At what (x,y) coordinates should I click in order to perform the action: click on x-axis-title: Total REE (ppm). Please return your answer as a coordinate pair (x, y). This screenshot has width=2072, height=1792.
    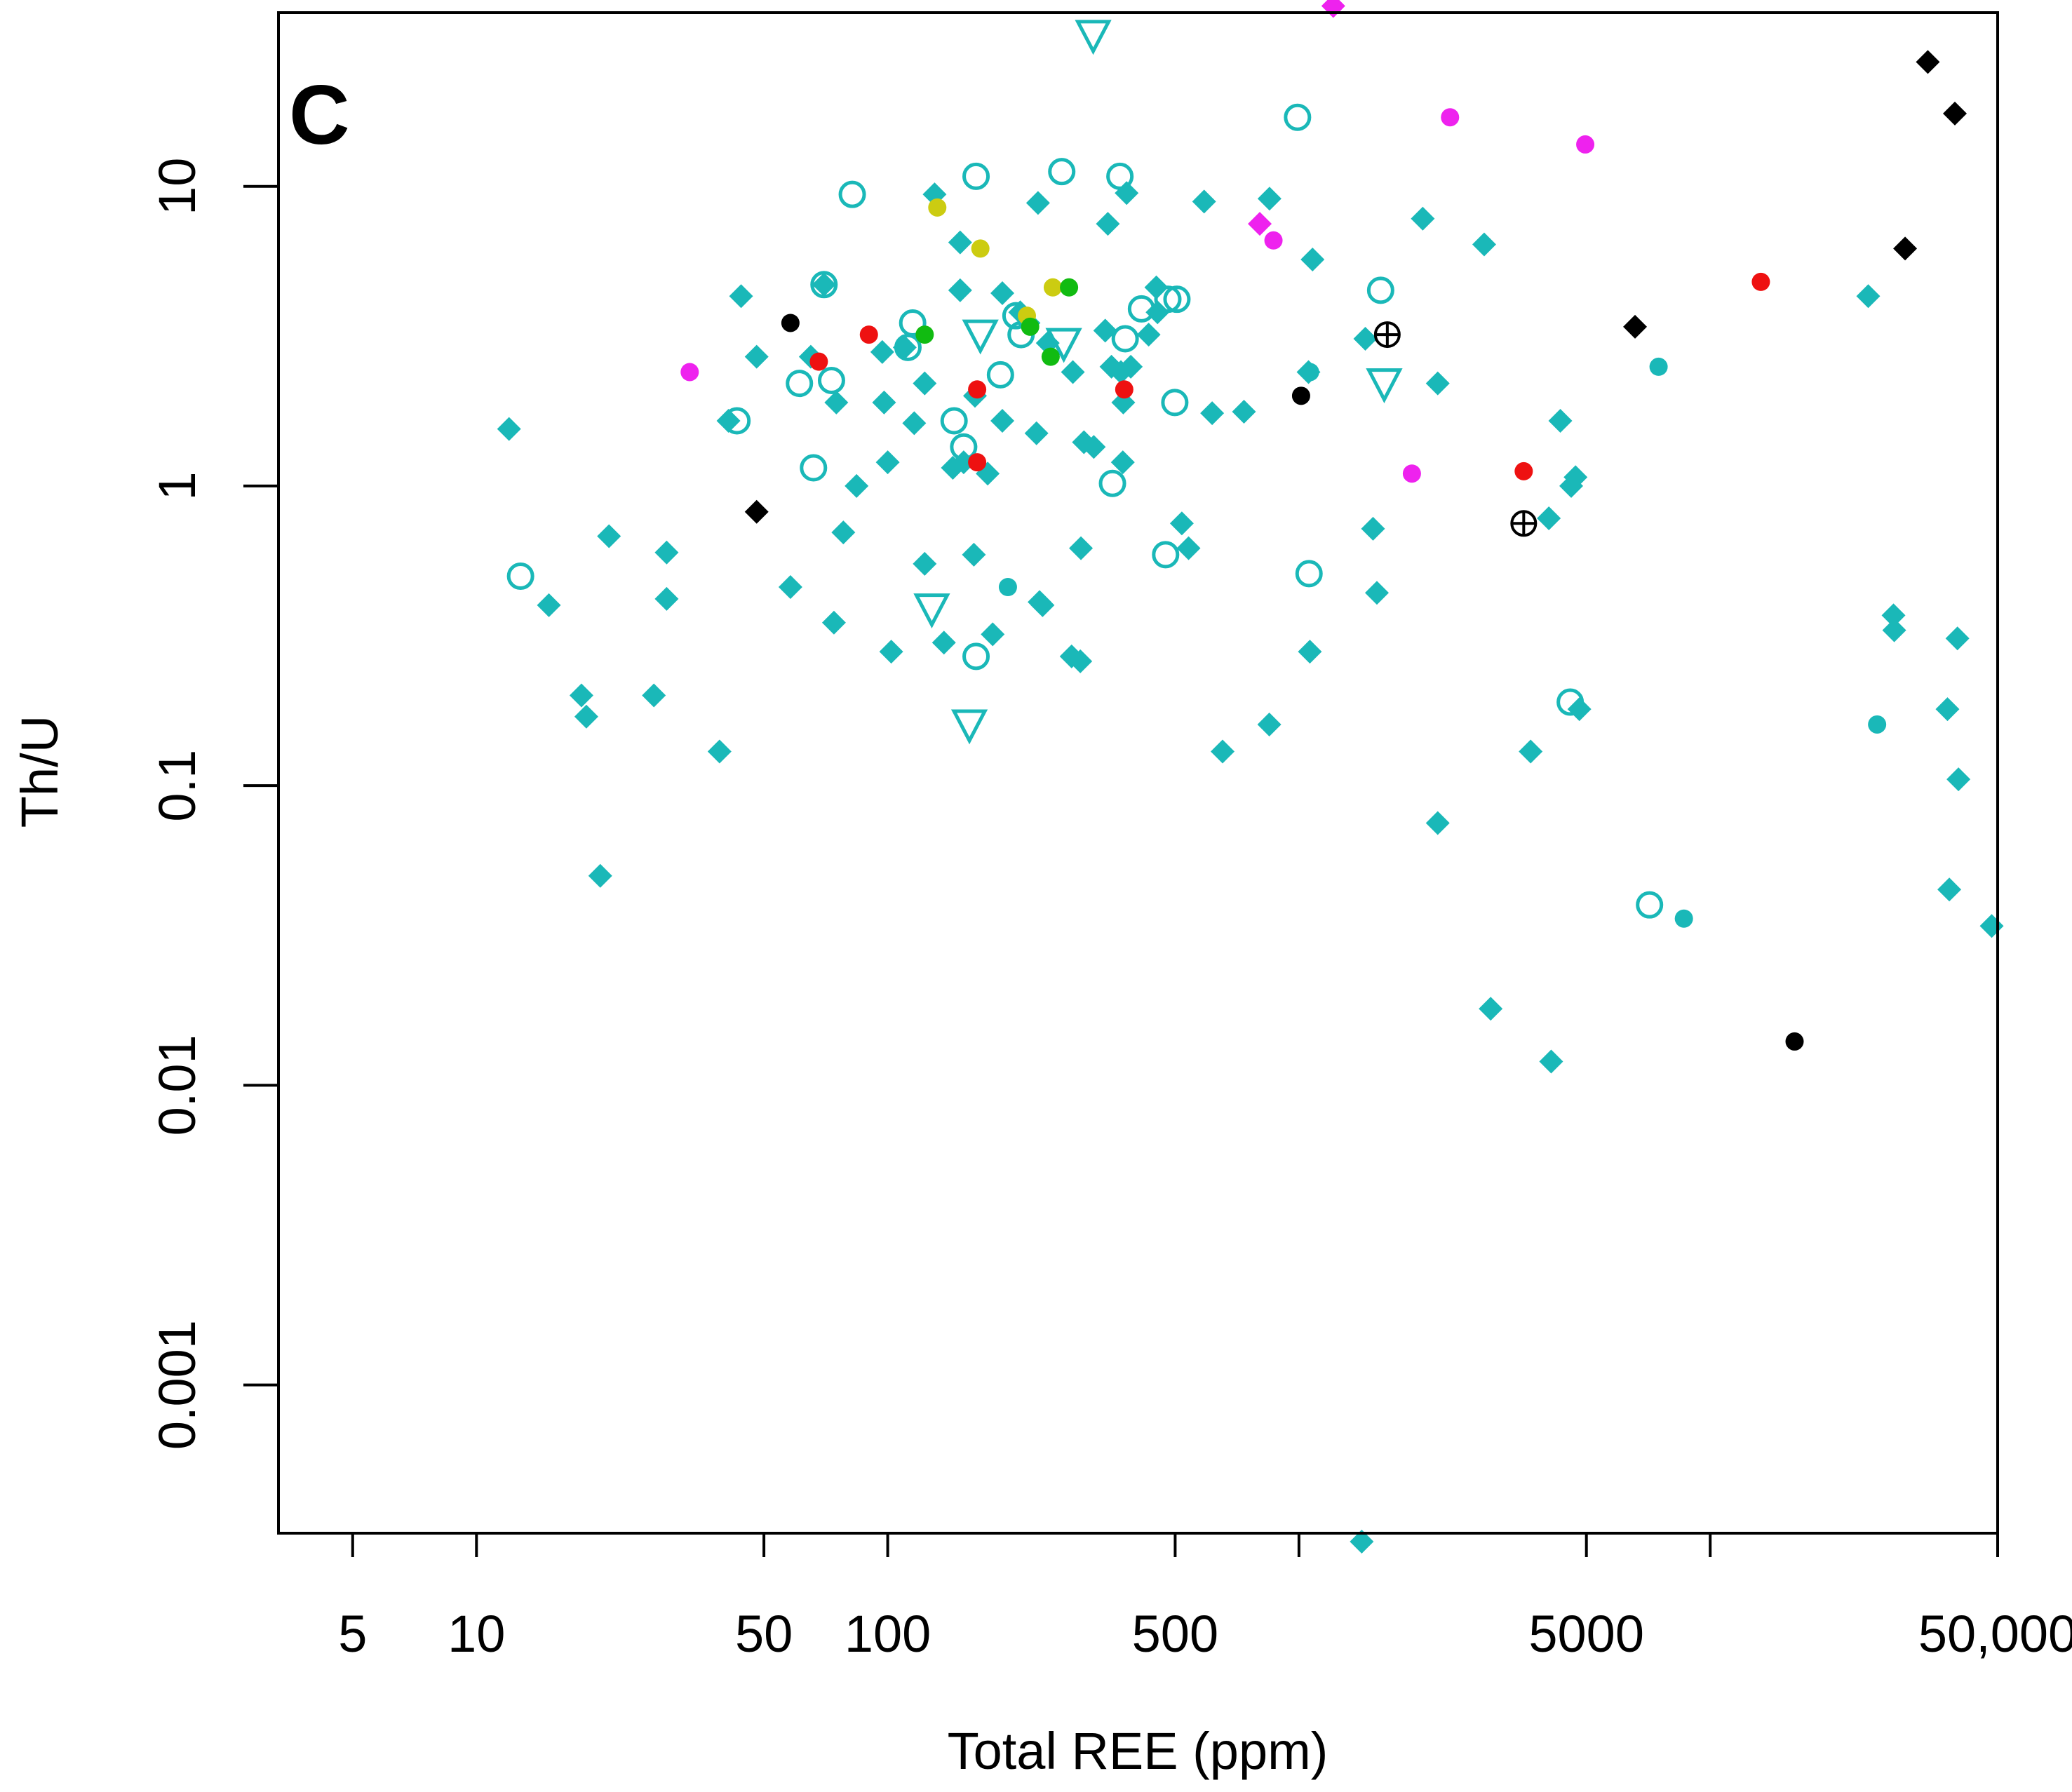
    Looking at the image, I should click on (1138, 1751).